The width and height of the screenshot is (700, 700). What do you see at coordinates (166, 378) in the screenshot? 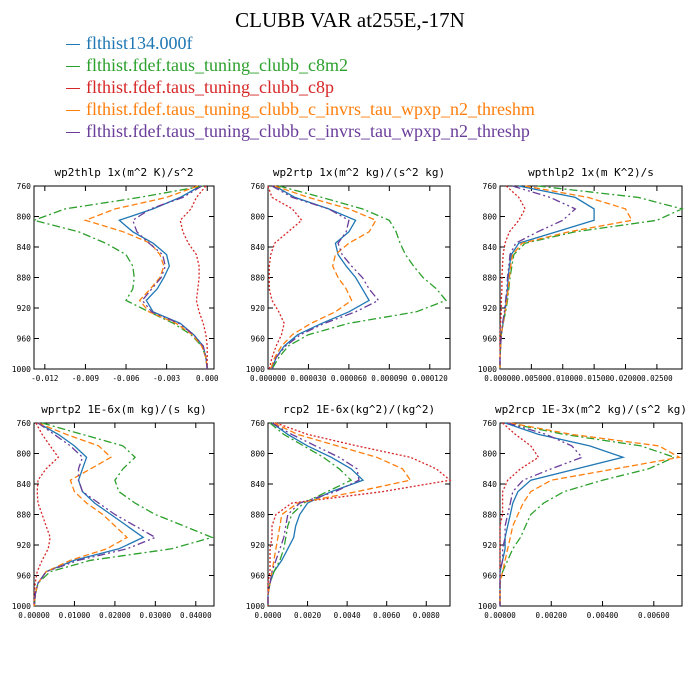
I see `x-tick-label: -0.003` at bounding box center [166, 378].